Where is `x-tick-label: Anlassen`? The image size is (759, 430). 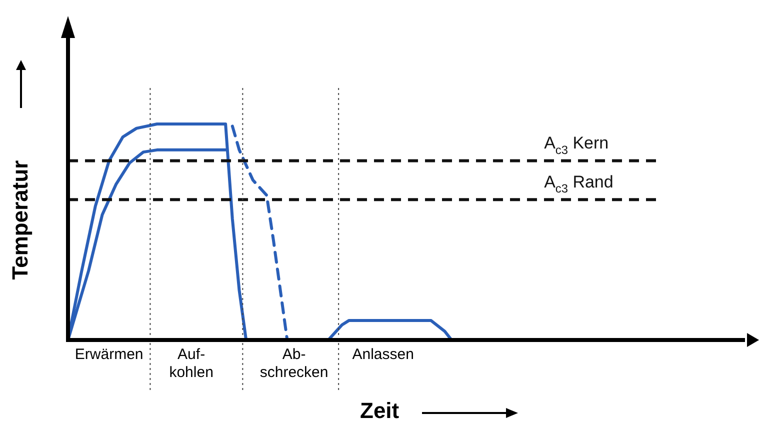 x-tick-label: Anlassen is located at coordinates (383, 355).